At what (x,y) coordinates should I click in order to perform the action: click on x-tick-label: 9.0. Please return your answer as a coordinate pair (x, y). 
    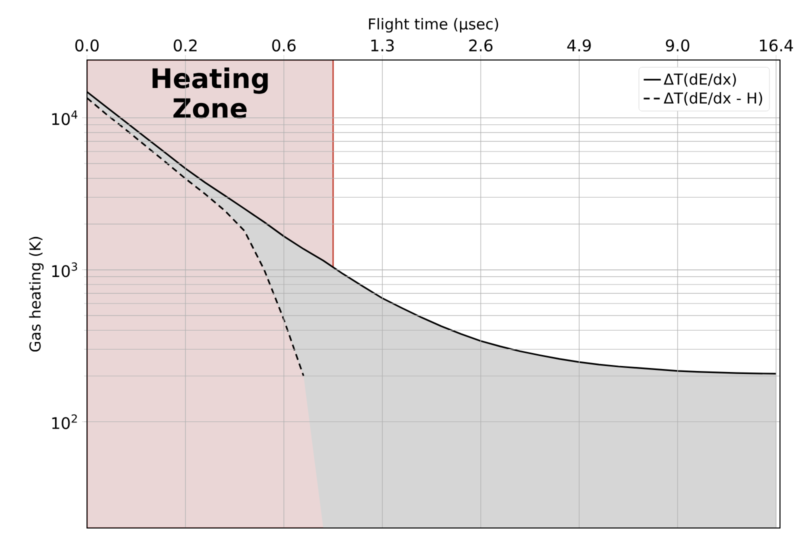
    Looking at the image, I should click on (678, 45).